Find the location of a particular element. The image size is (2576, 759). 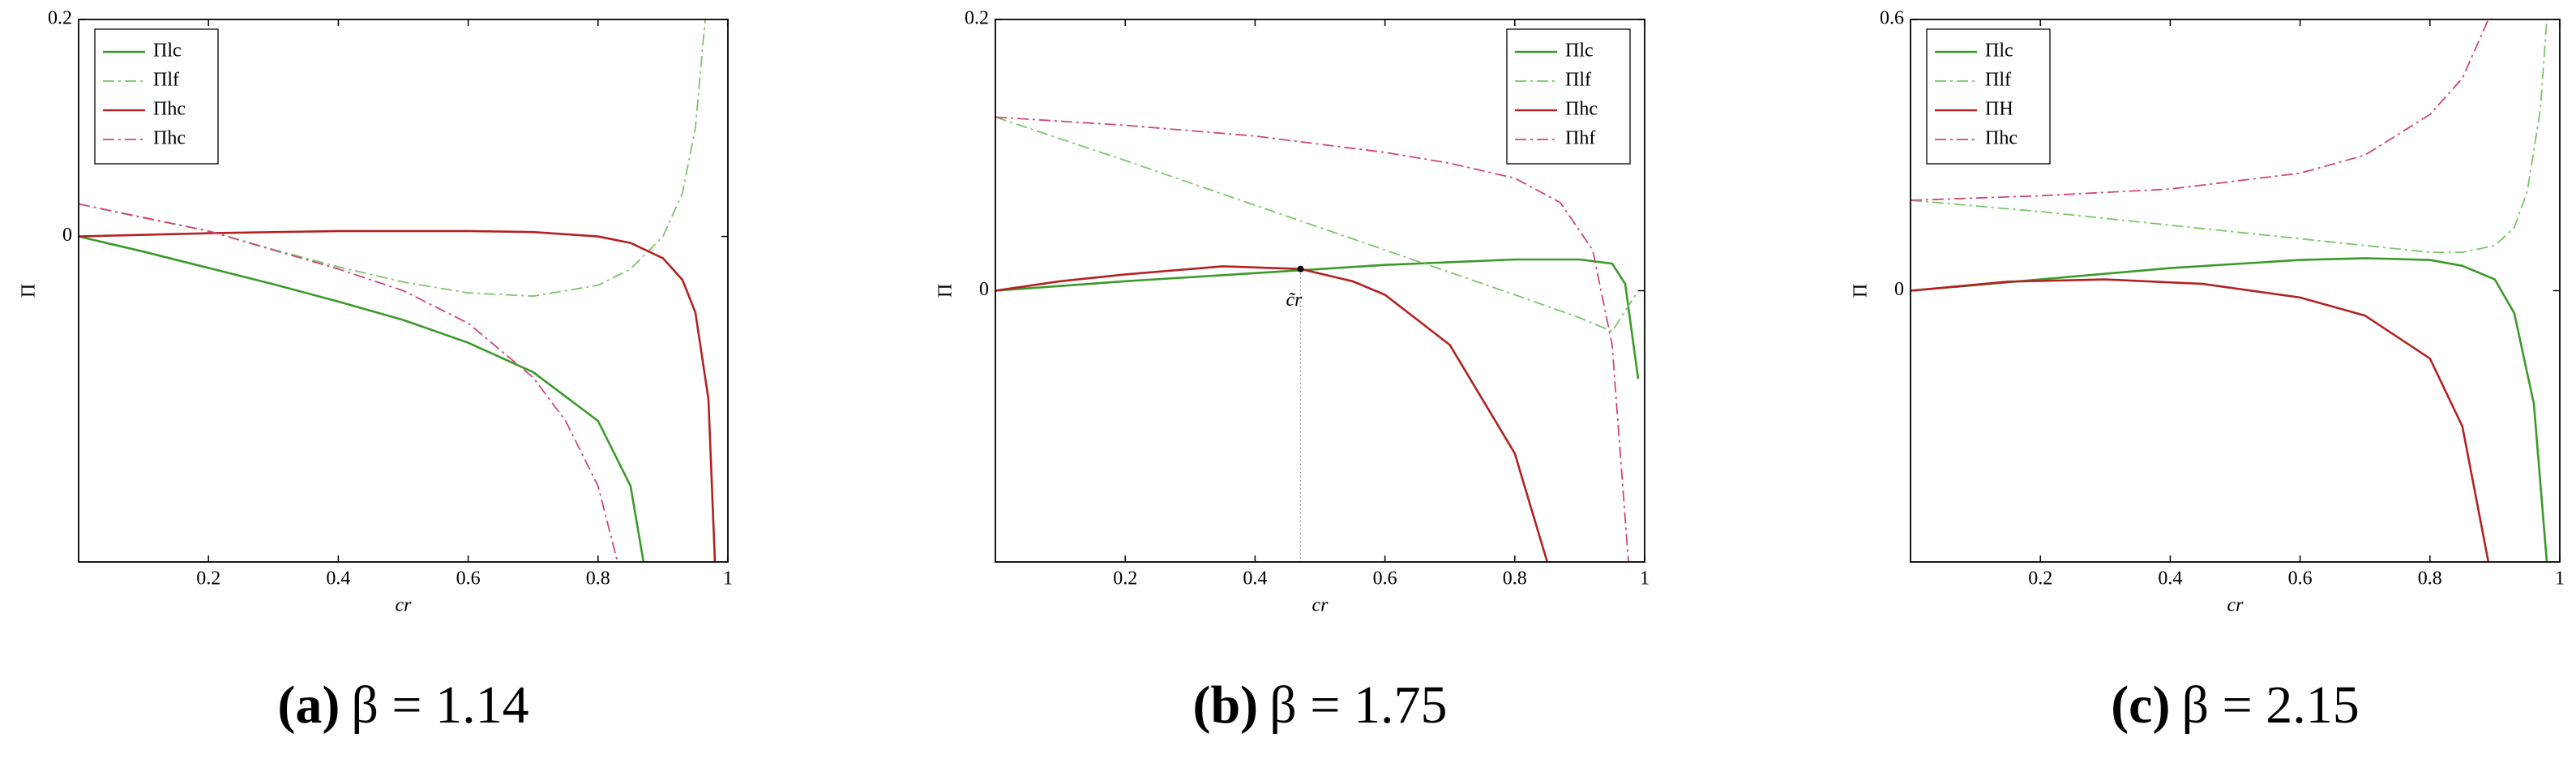

caption-label: (a) is located at coordinates (308, 705).